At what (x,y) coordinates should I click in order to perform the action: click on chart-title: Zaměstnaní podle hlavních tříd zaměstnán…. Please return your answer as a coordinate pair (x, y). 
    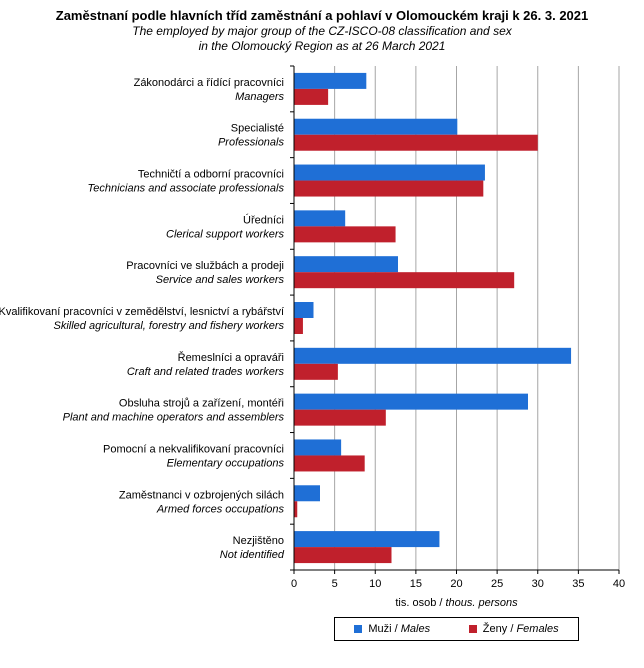
    Looking at the image, I should click on (322, 15).